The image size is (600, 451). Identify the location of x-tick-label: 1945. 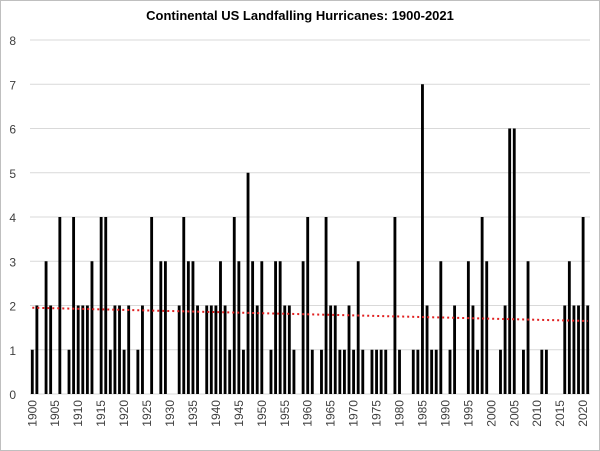
(239, 413).